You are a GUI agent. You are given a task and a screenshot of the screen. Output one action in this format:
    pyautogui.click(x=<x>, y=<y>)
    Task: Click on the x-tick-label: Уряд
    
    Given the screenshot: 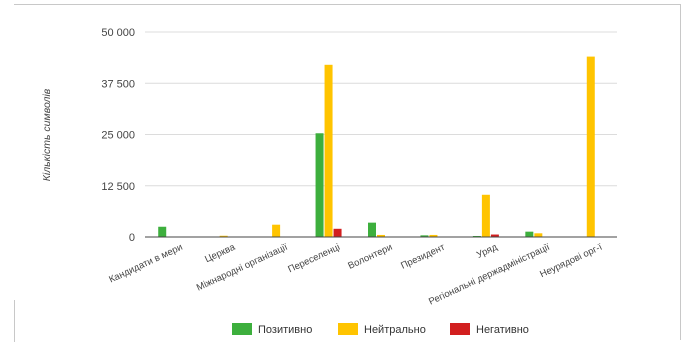 What is the action you would take?
    pyautogui.click(x=487, y=251)
    